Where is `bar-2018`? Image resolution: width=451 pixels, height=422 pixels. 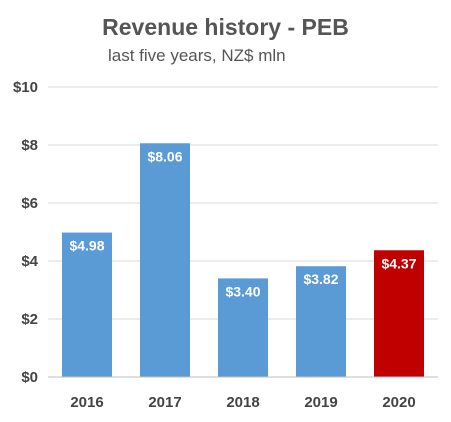 bar-2018 is located at coordinates (243, 327).